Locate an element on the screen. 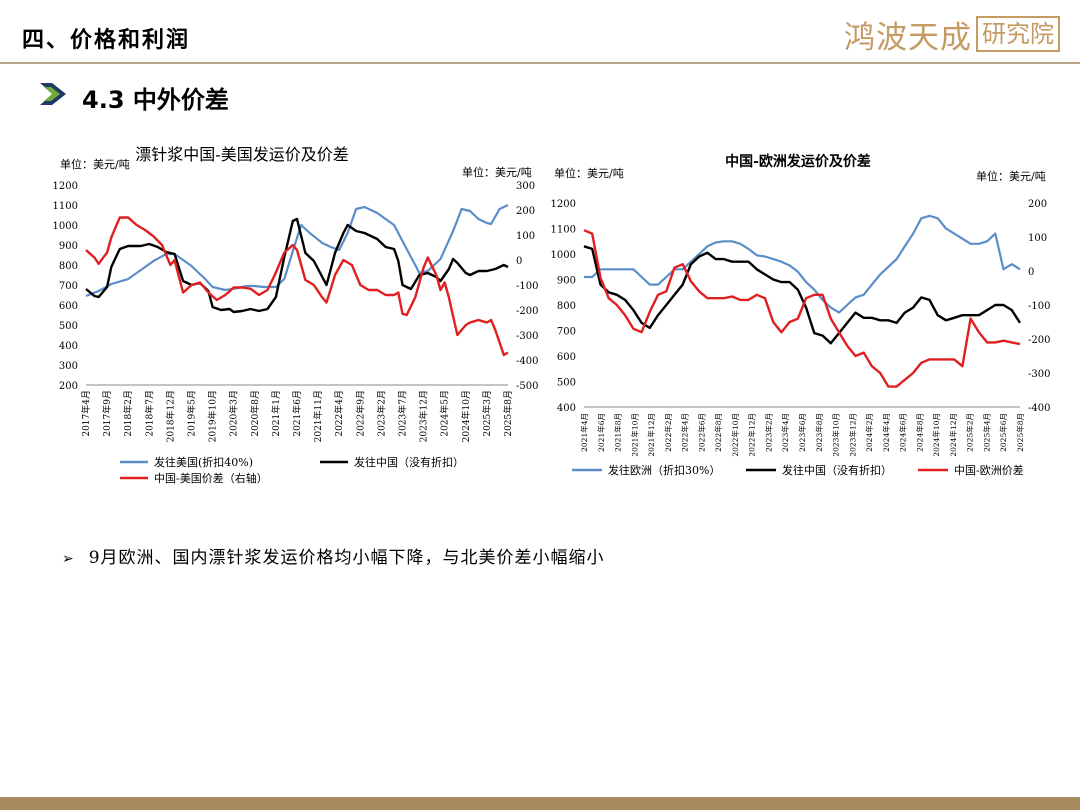  bullet-text: 9月欧洲、国内漂针浆发运价格均小幅下降，与北美价差小幅缩小 is located at coordinates (346, 558).